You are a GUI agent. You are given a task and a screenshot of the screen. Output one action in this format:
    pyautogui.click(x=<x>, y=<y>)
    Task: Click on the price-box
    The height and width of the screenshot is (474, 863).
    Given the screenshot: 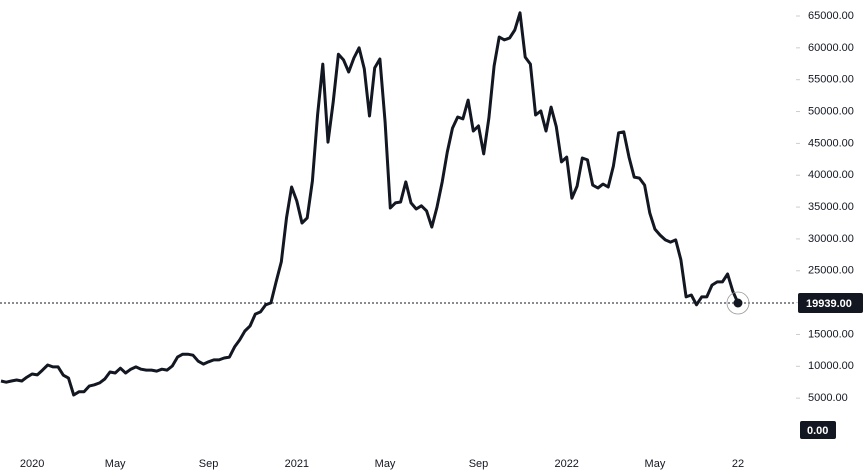 What is the action you would take?
    pyautogui.click(x=830, y=303)
    